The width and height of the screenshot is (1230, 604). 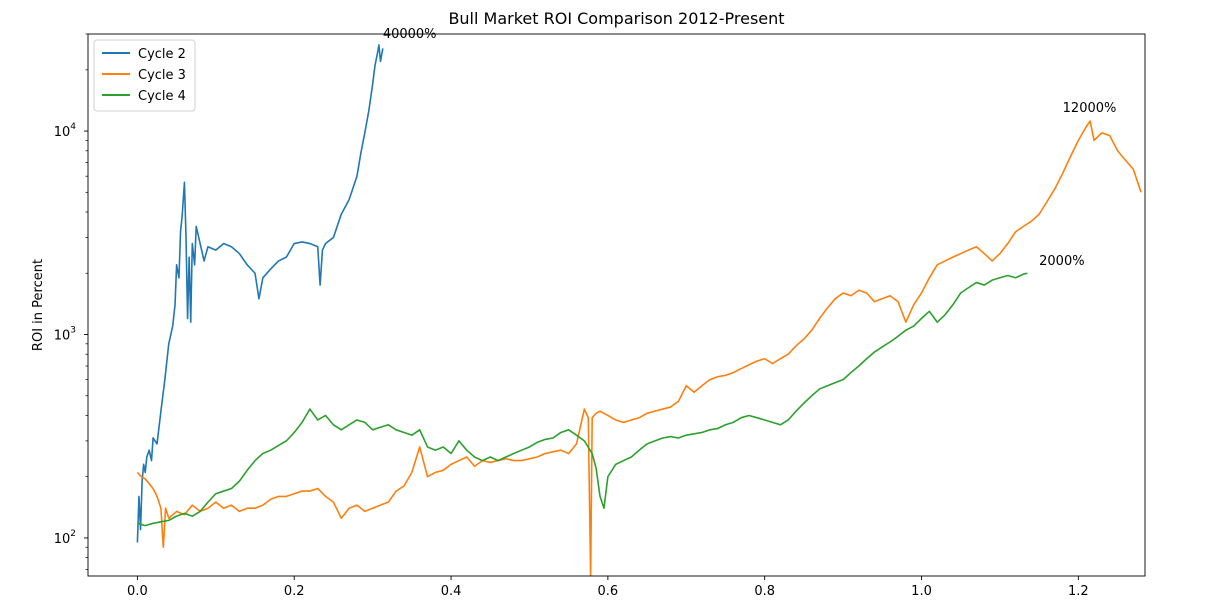 I want to click on legend: Cycle 2 Cycle 3 Cycle 4, so click(x=144, y=75).